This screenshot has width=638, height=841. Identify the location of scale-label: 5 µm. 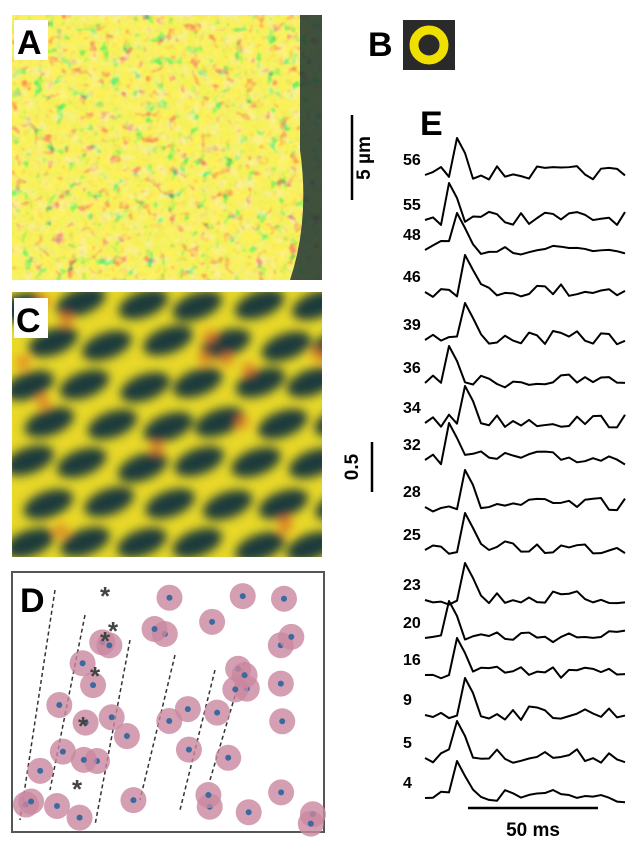
(364, 158).